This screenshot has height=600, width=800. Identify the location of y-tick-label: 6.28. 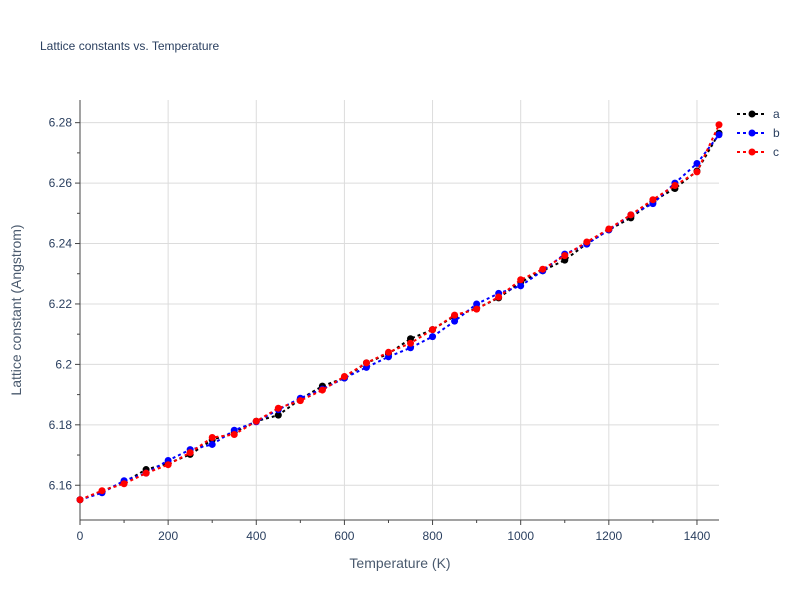
(61, 123).